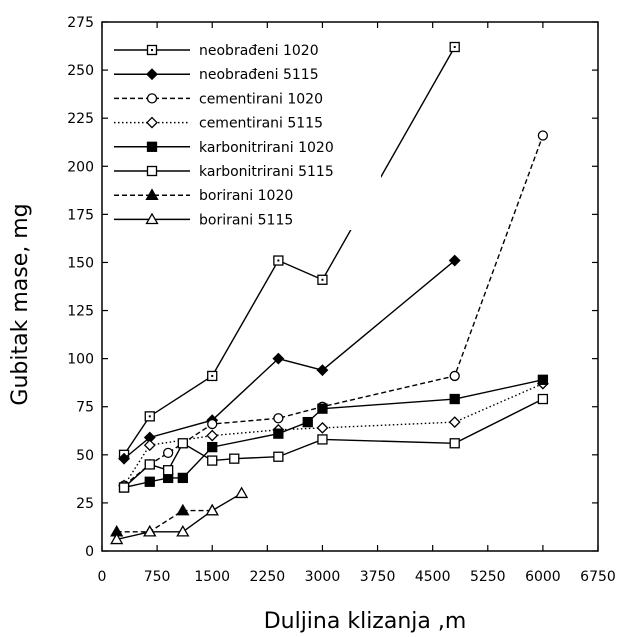 The height and width of the screenshot is (637, 630). Describe the element at coordinates (85, 504) in the screenshot. I see `y-tick-label: 25` at that location.